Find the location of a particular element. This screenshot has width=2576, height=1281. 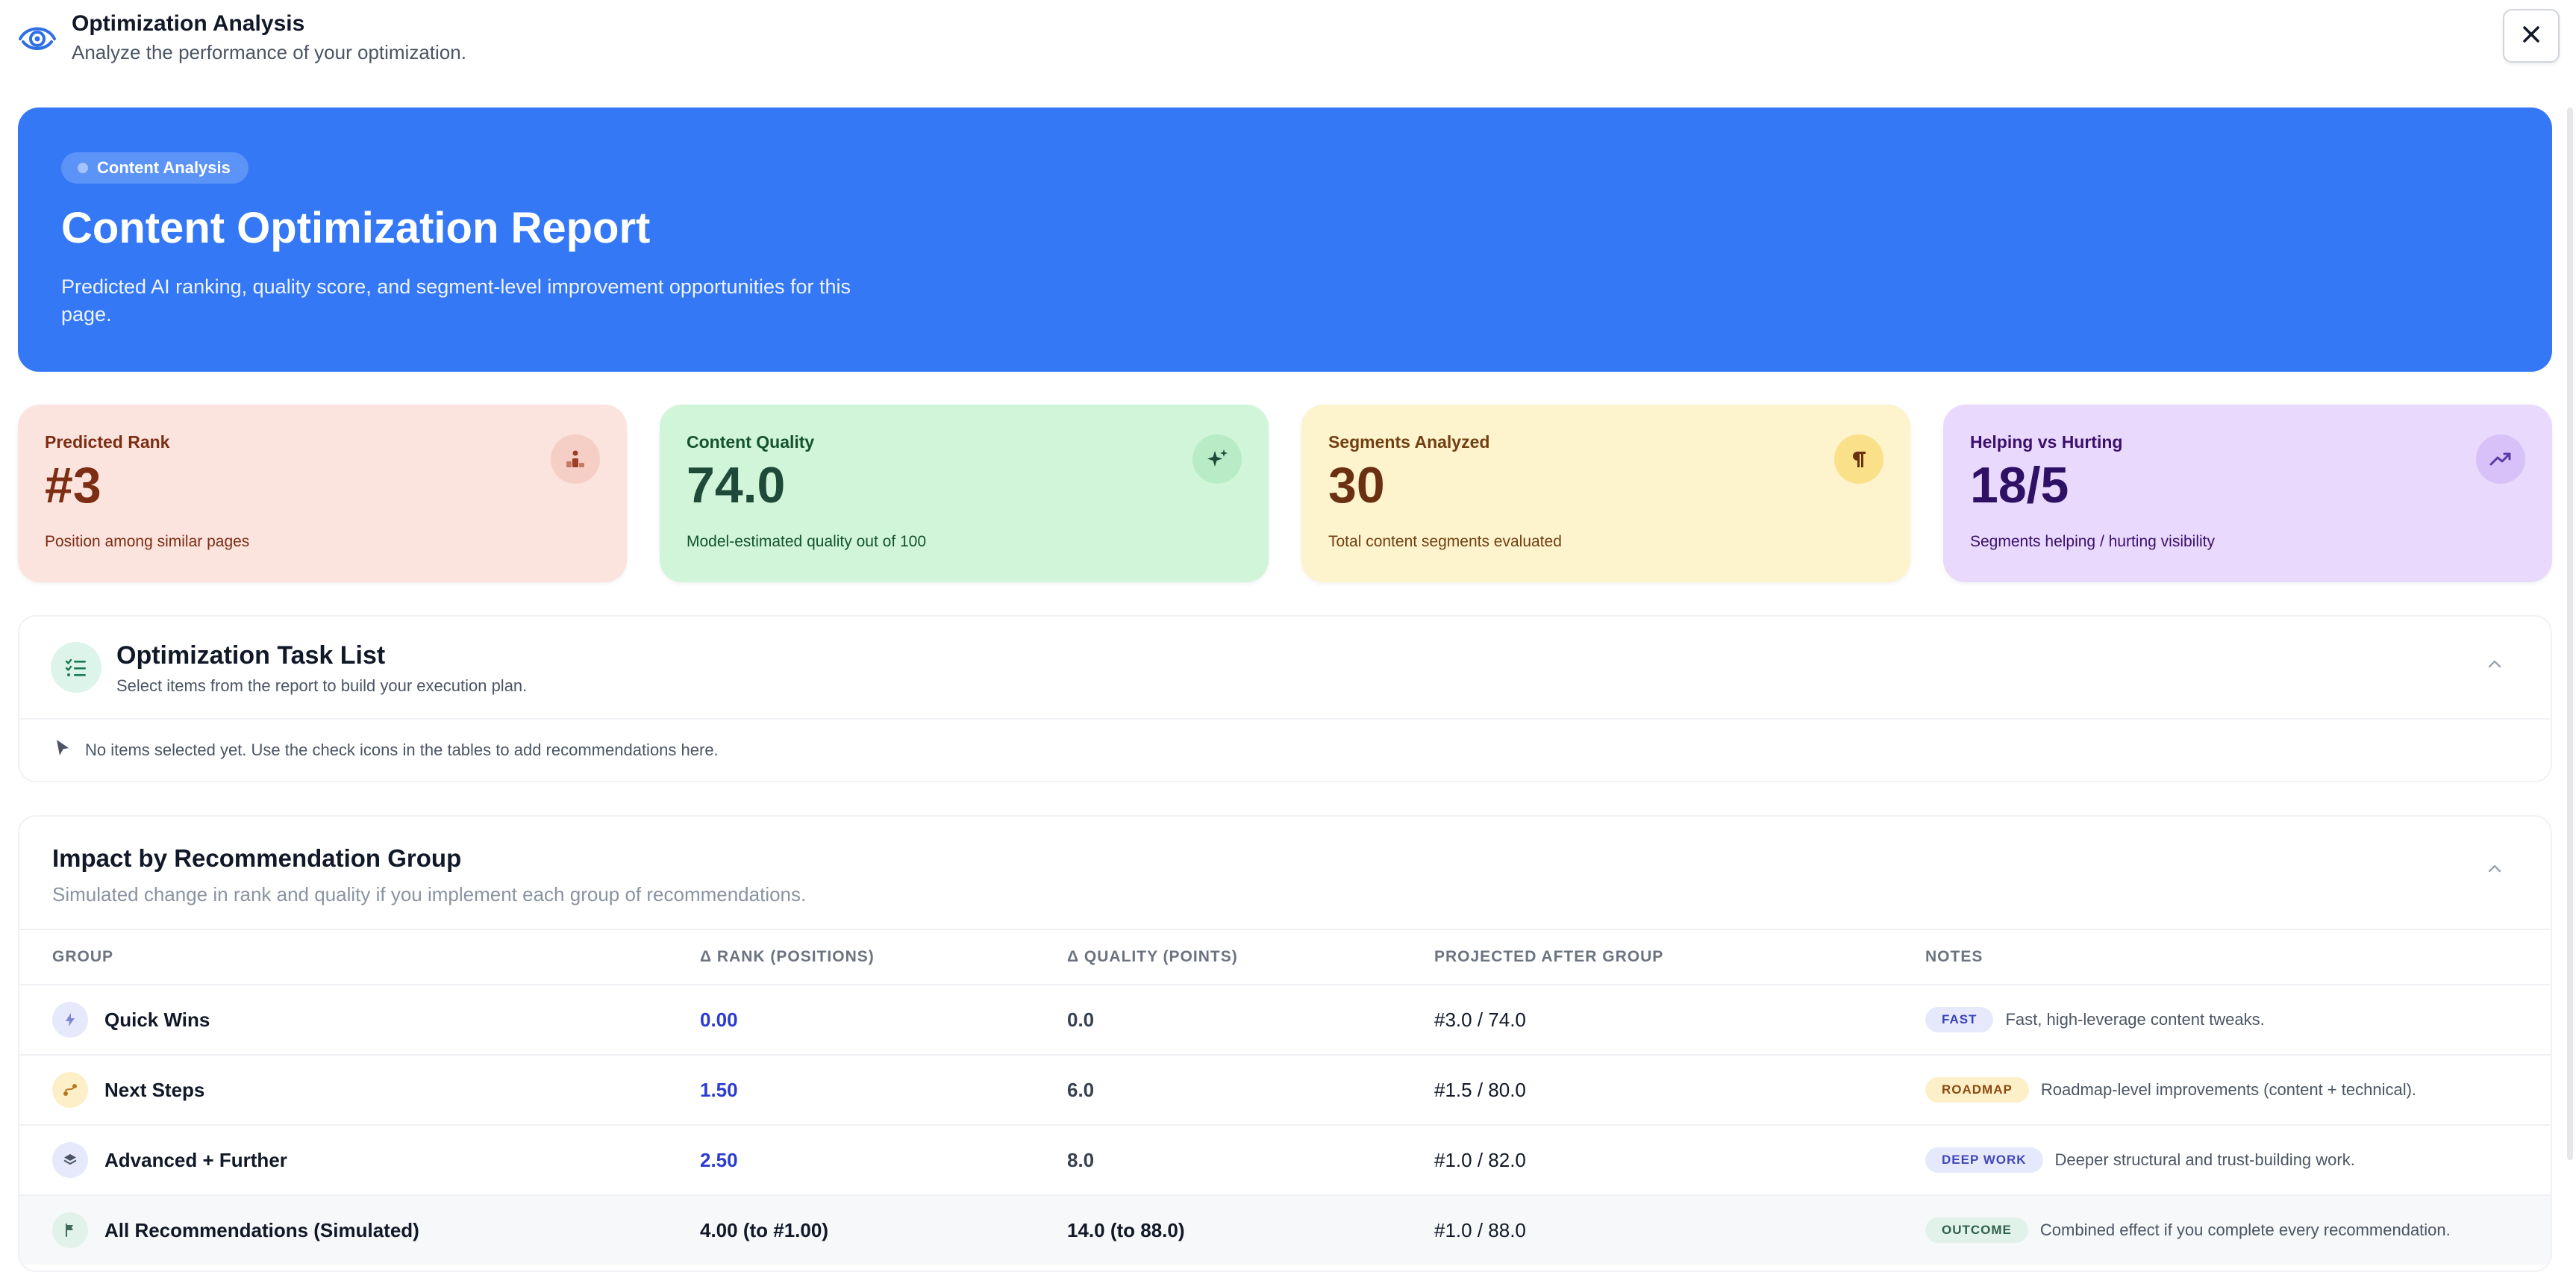

status-badge: DEEP WORK is located at coordinates (1984, 1160).